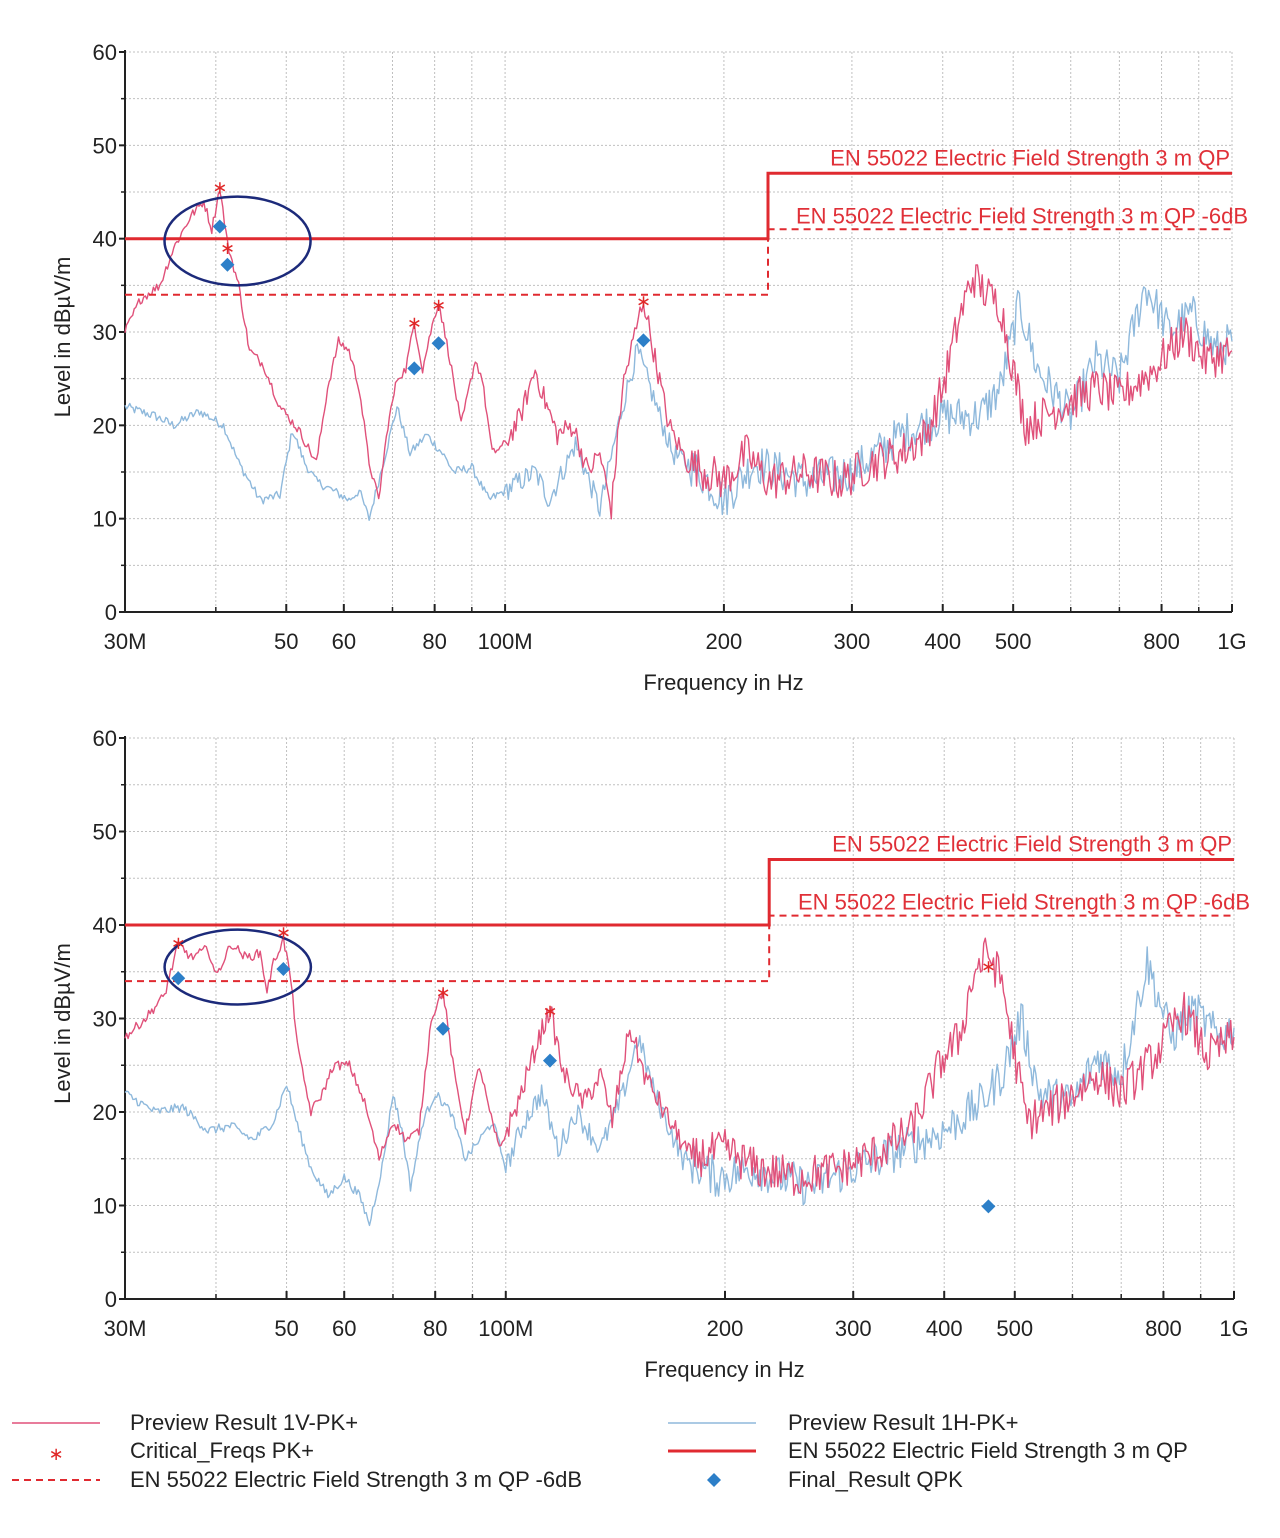  I want to click on legend-swatch-star: ∗, so click(55, 1454).